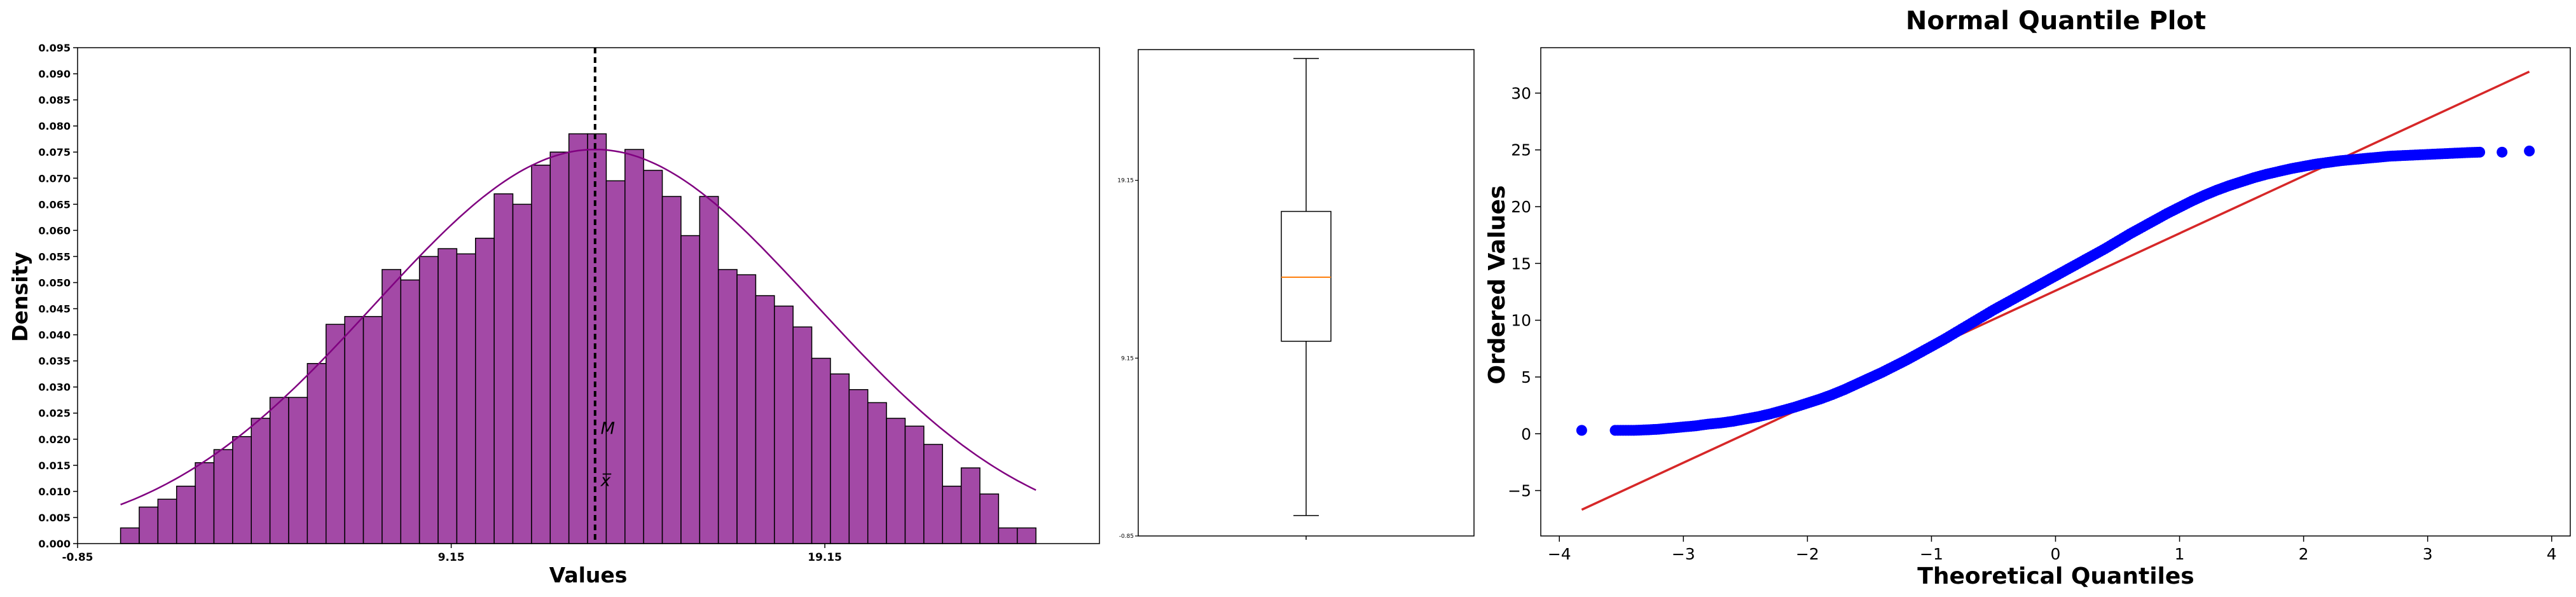 The height and width of the screenshot is (597, 2576). What do you see at coordinates (77, 557) in the screenshot?
I see `histogram-x-tick-label: -0.85` at bounding box center [77, 557].